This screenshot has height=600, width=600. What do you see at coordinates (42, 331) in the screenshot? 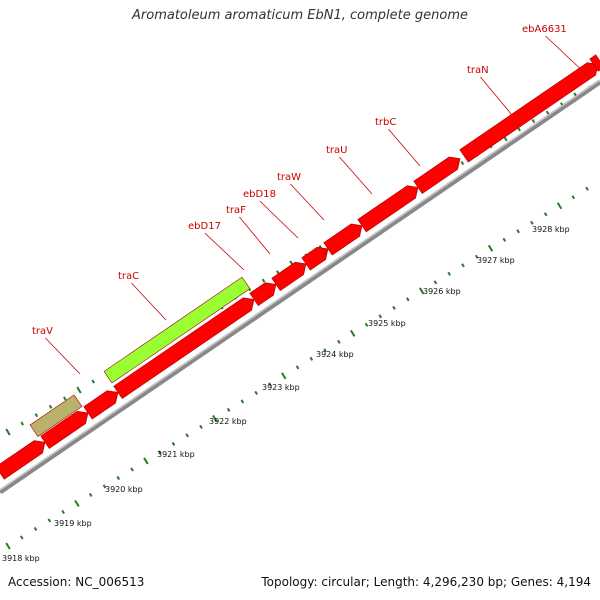
I see `gene-label-traV: traV` at bounding box center [42, 331].